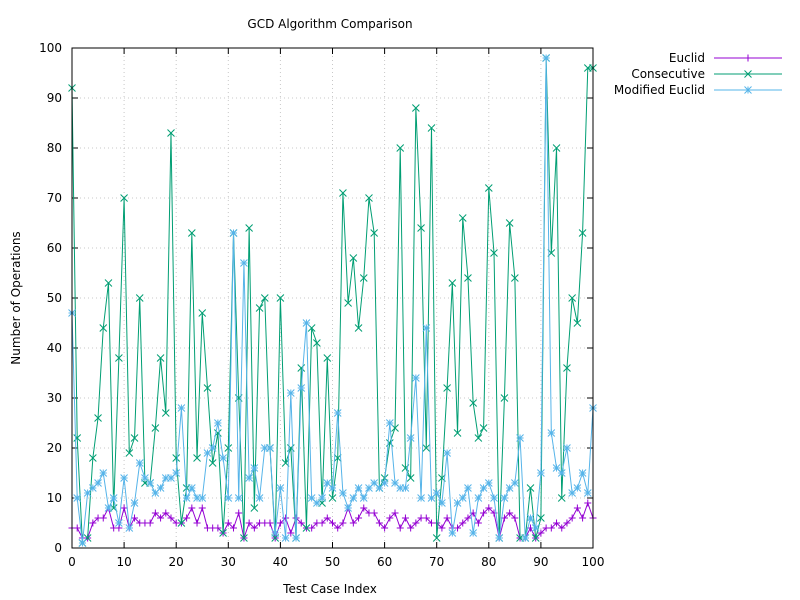 The height and width of the screenshot is (600, 800). I want to click on series-euclid, so click(332, 520).